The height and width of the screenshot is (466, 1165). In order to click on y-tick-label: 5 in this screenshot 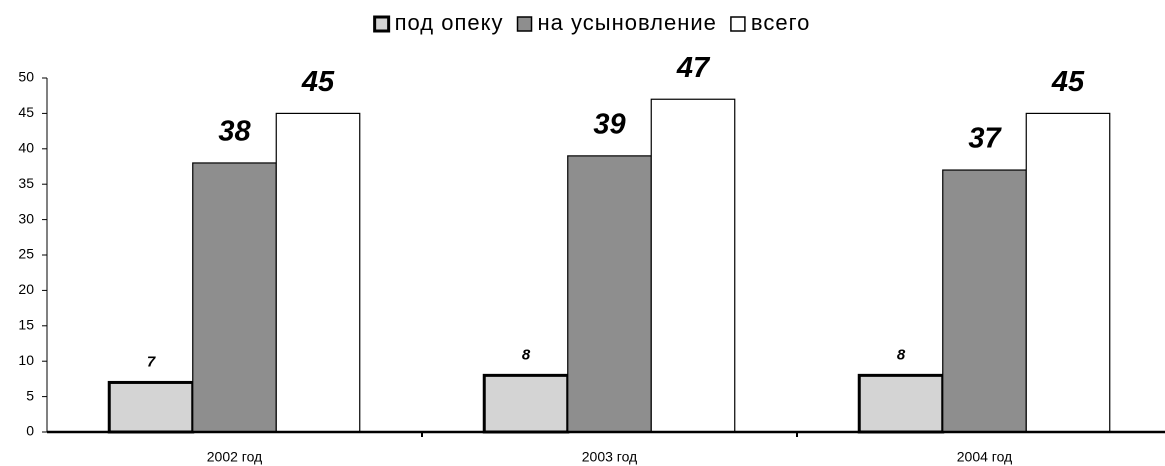, I will do `click(30, 395)`.